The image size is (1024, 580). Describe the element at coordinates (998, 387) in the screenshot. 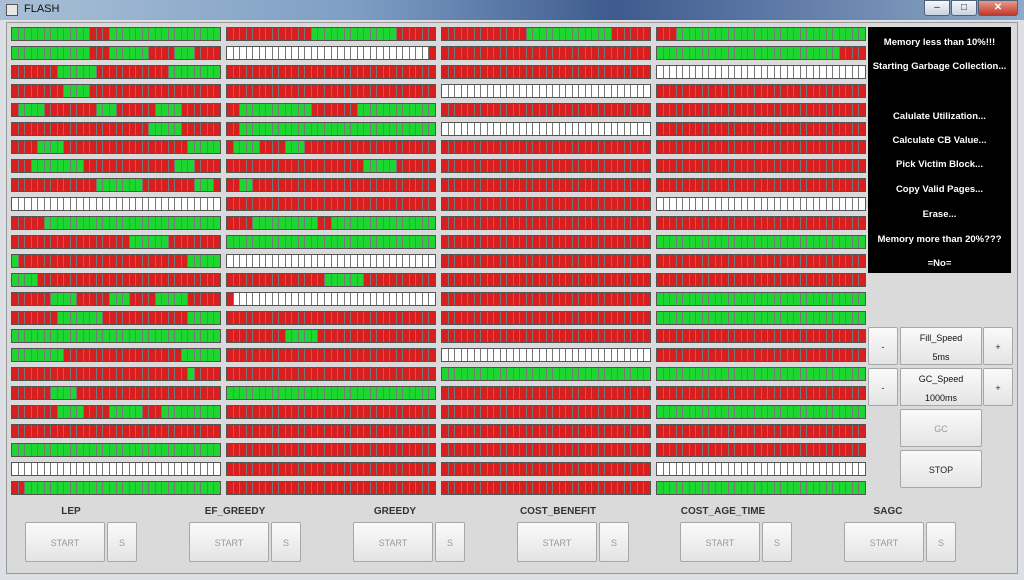

I see `gc-speed-increase-button: +` at that location.